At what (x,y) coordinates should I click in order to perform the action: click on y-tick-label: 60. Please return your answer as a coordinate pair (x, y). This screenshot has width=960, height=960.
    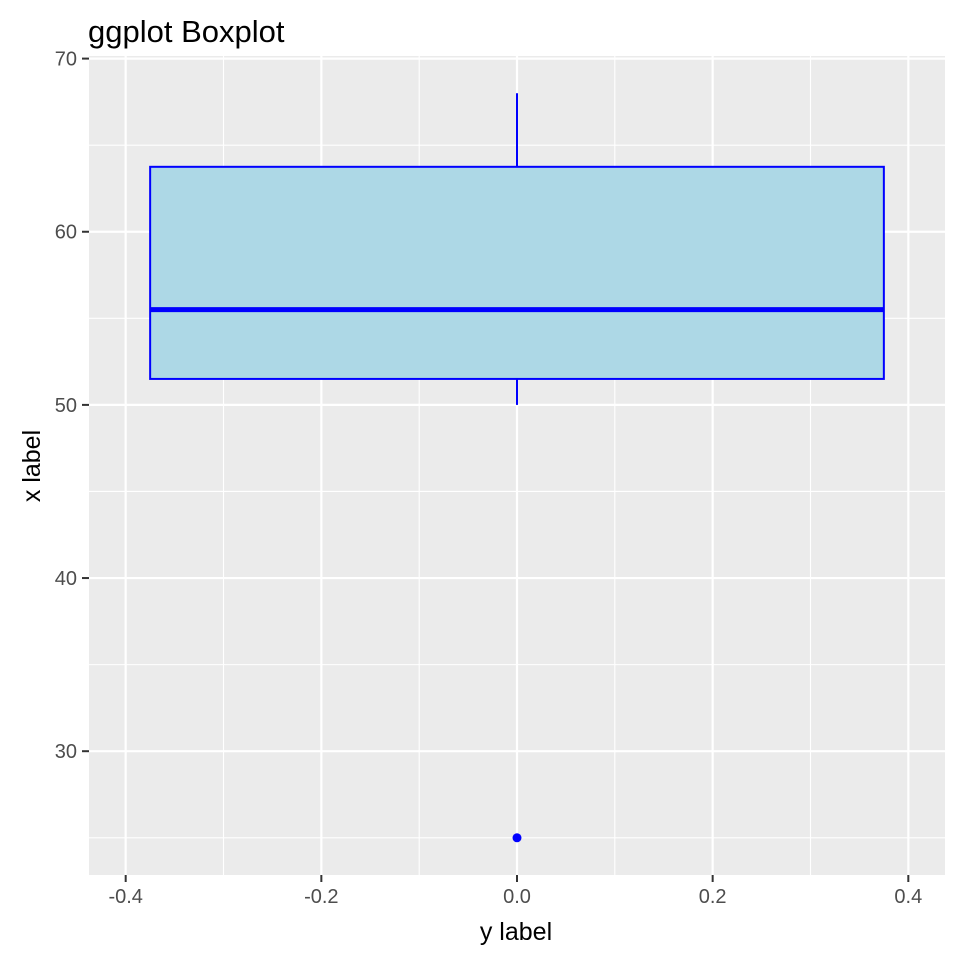
    Looking at the image, I should click on (66, 233).